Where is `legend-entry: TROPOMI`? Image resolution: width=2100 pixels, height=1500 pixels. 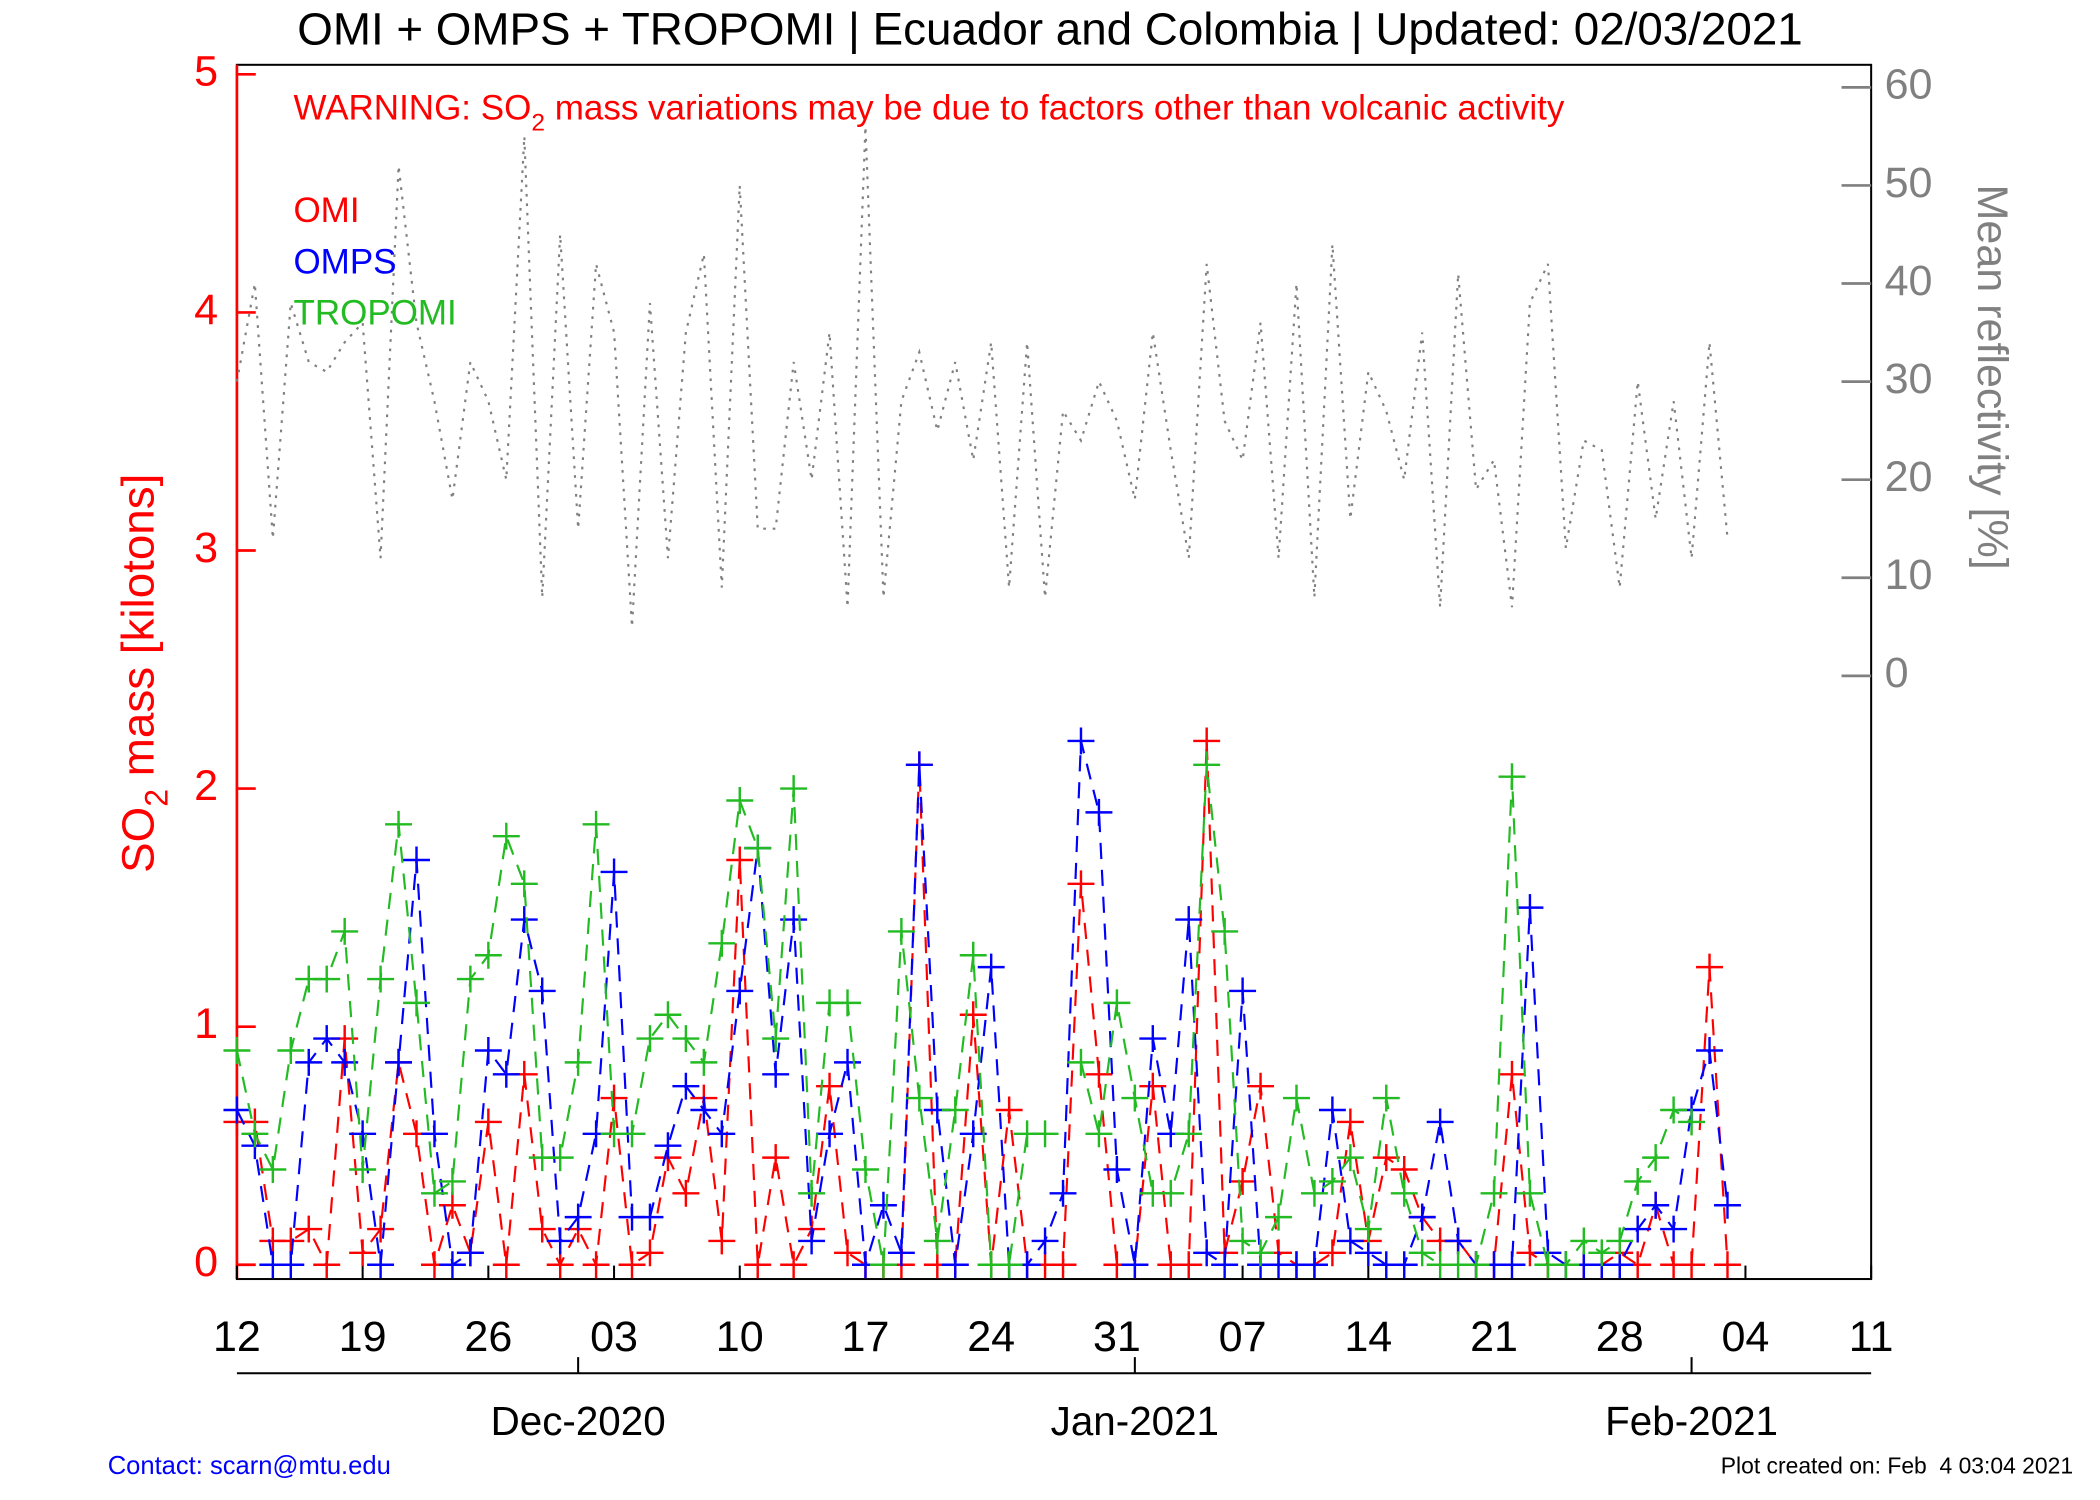 legend-entry: TROPOMI is located at coordinates (374, 312).